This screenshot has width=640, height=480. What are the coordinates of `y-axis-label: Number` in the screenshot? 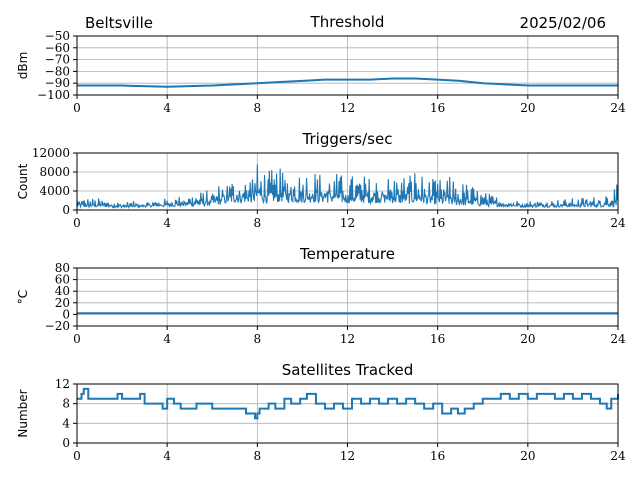 It's located at (23, 413).